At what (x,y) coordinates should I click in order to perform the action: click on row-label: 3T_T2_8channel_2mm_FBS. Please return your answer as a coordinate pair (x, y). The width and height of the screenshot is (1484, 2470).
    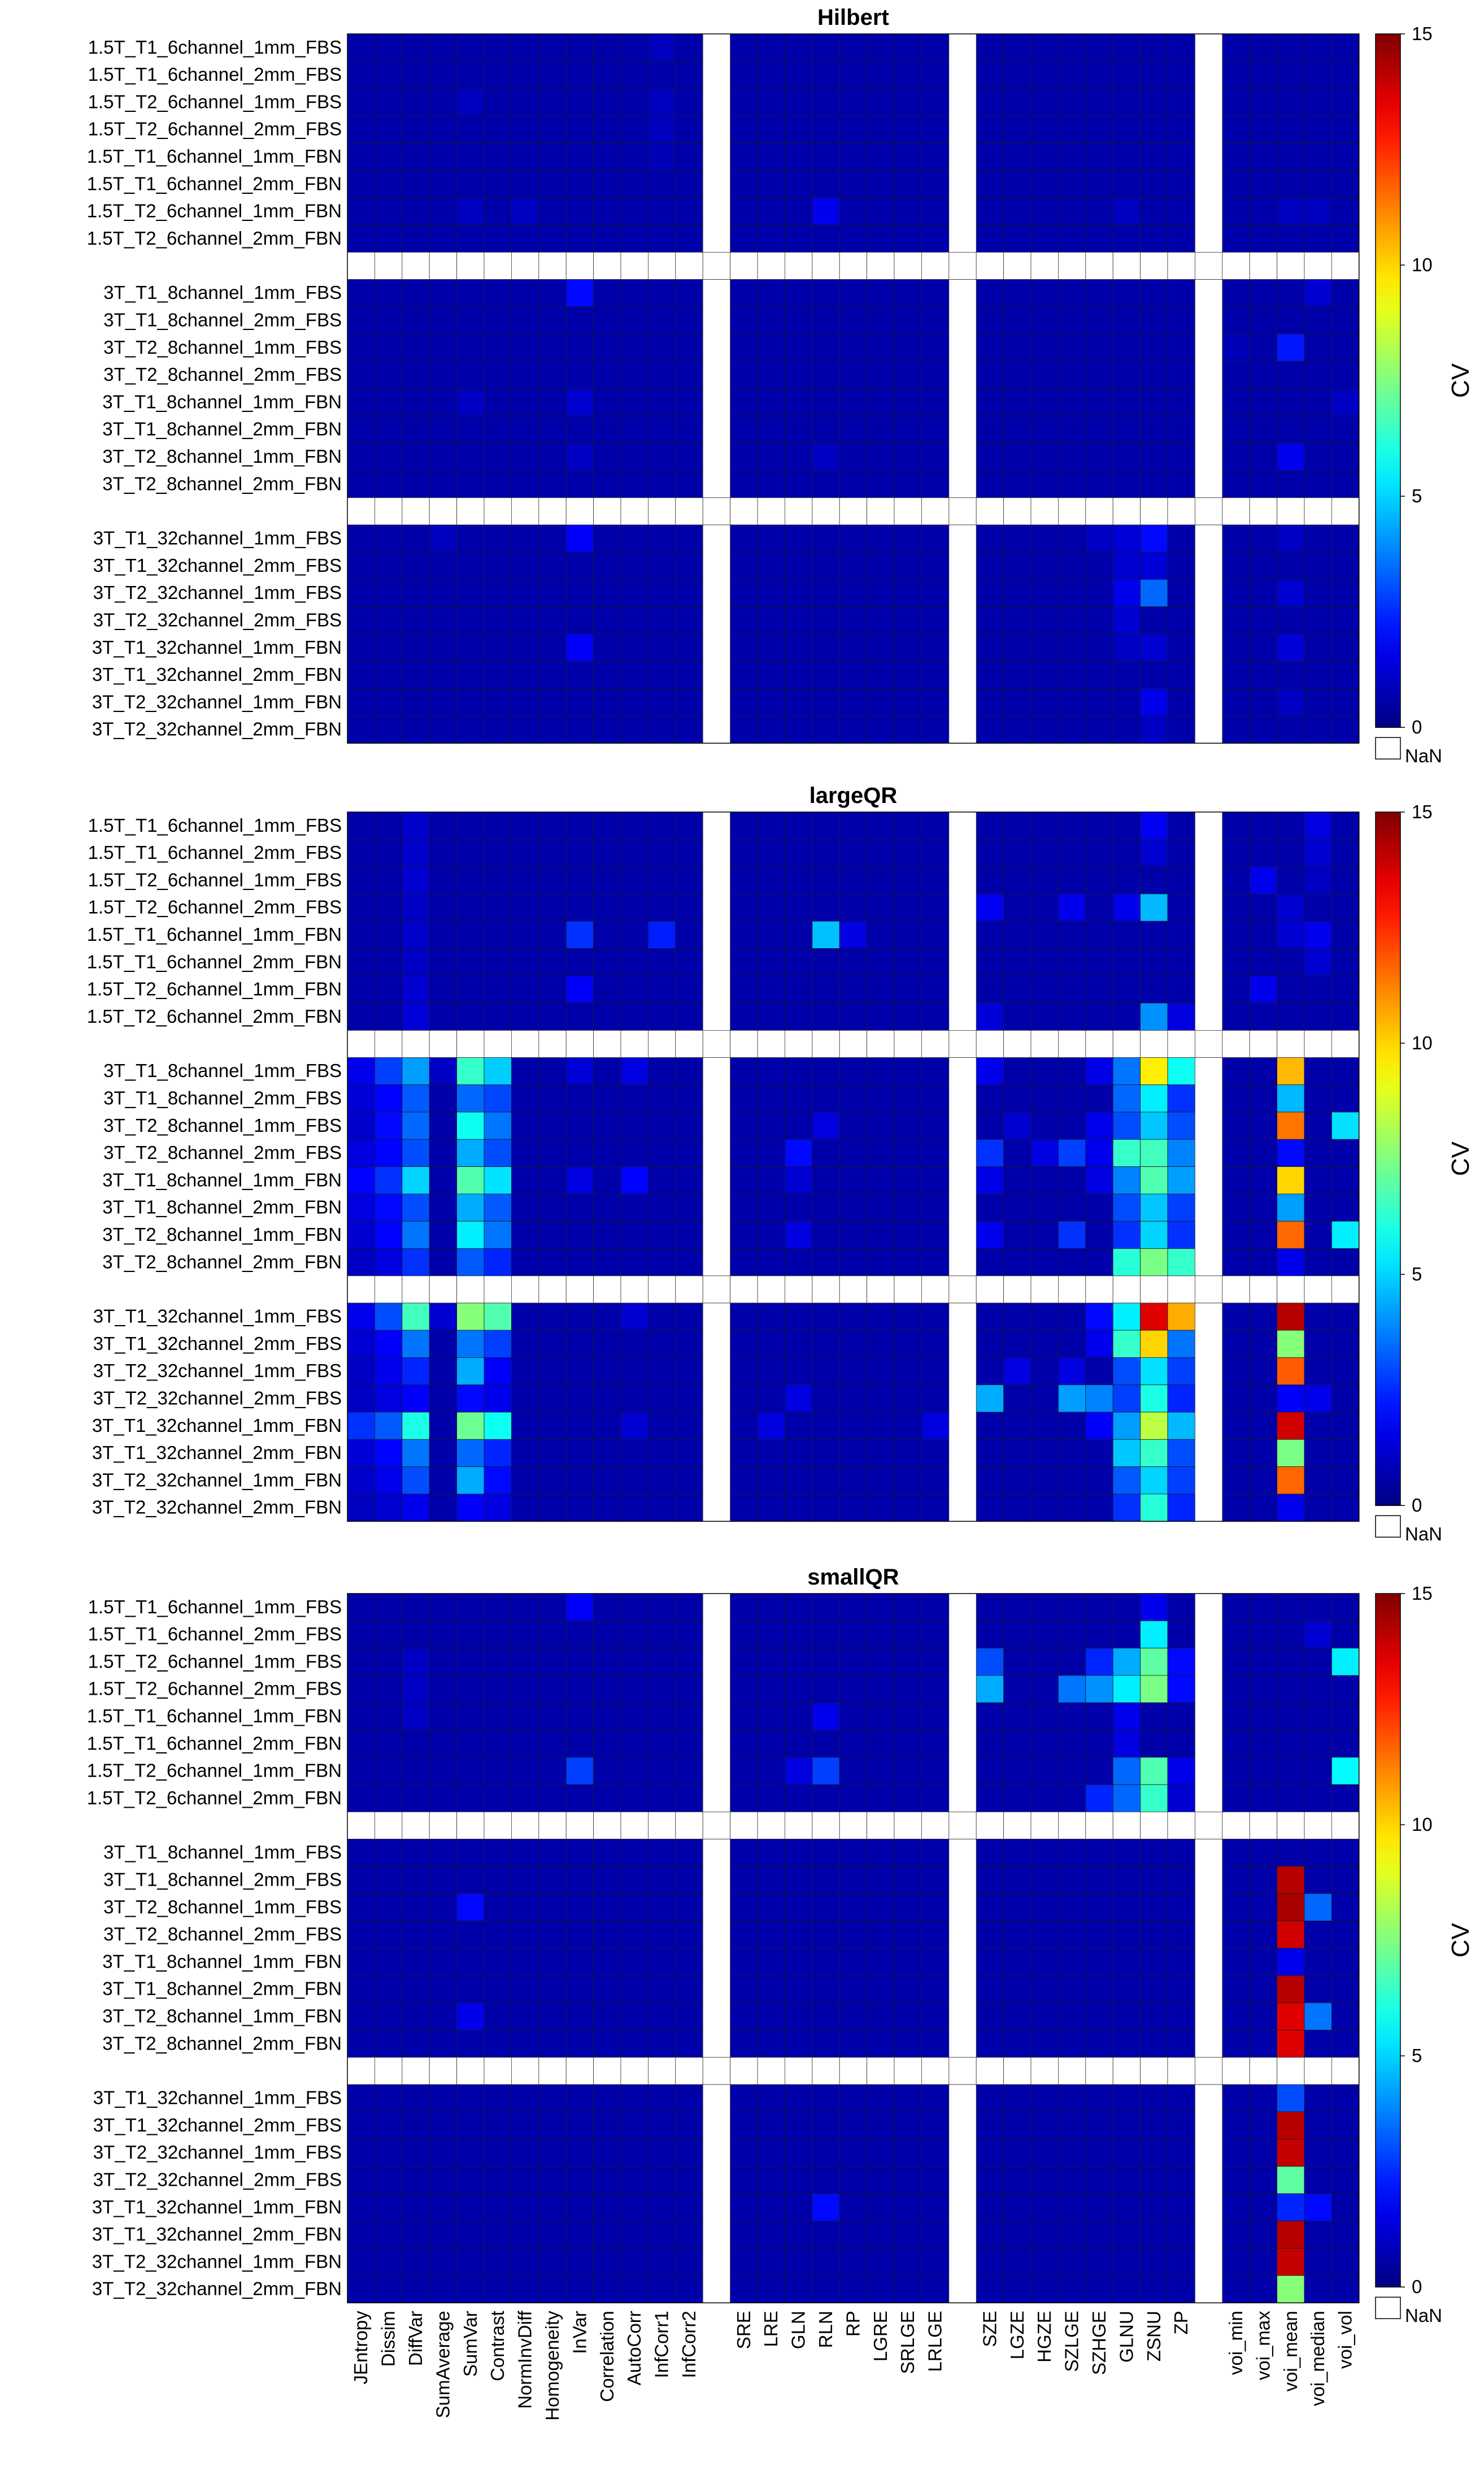
    Looking at the image, I should click on (223, 1152).